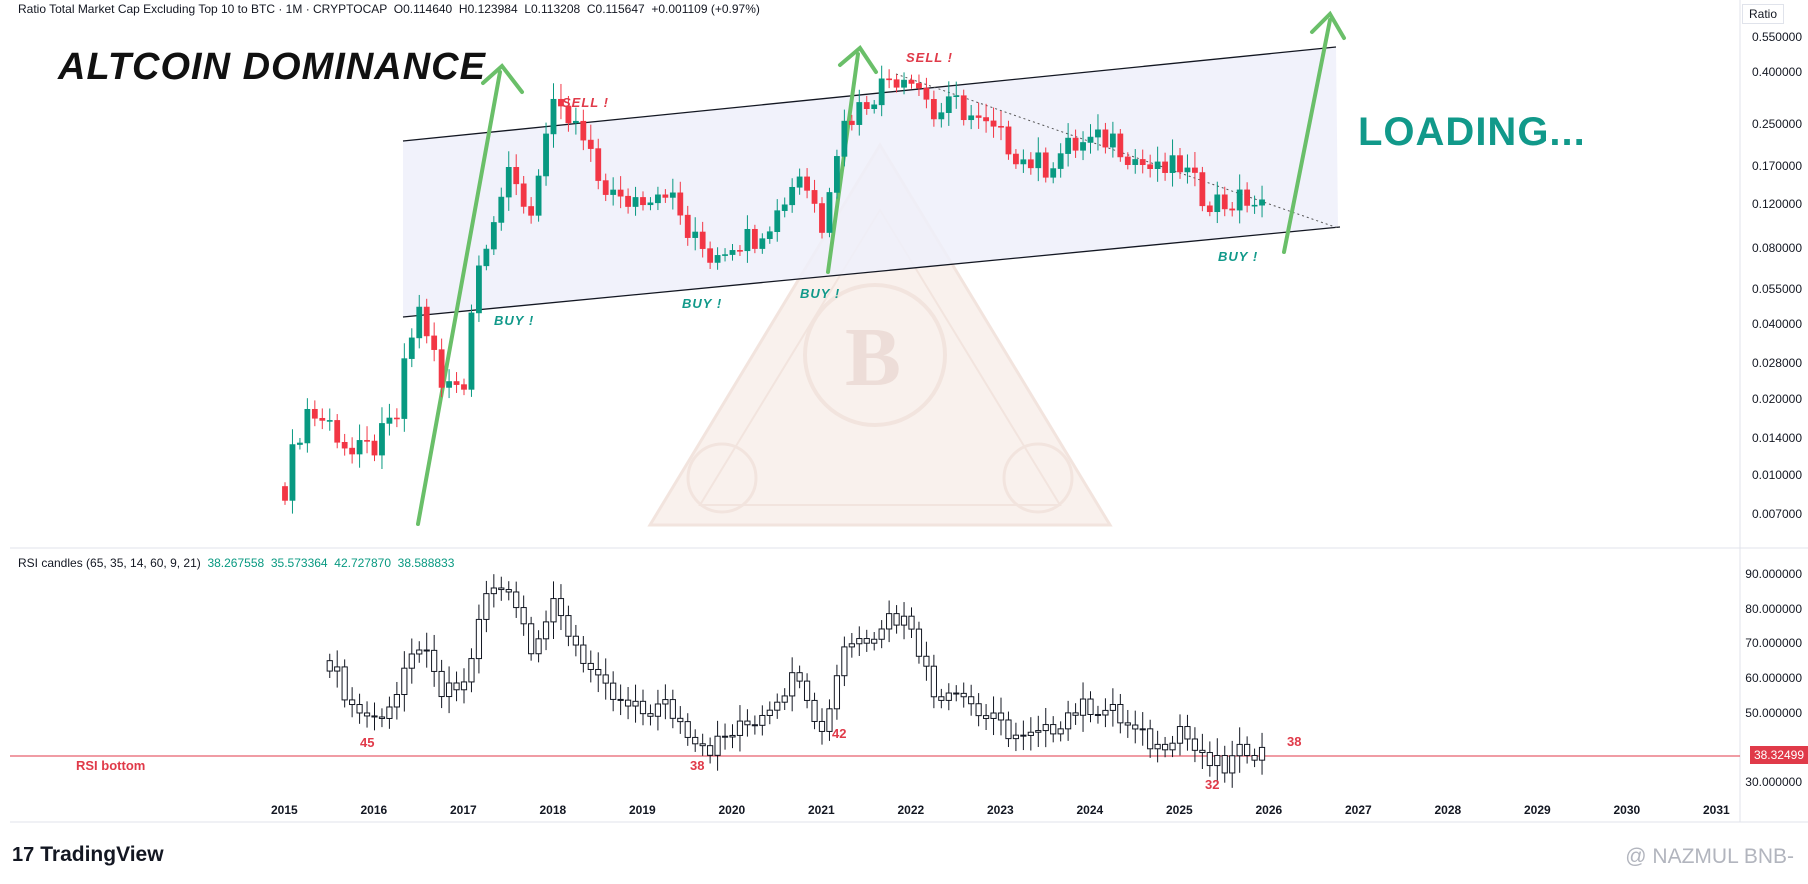  I want to click on price-axis-tick: 0.170000, so click(1776, 165).